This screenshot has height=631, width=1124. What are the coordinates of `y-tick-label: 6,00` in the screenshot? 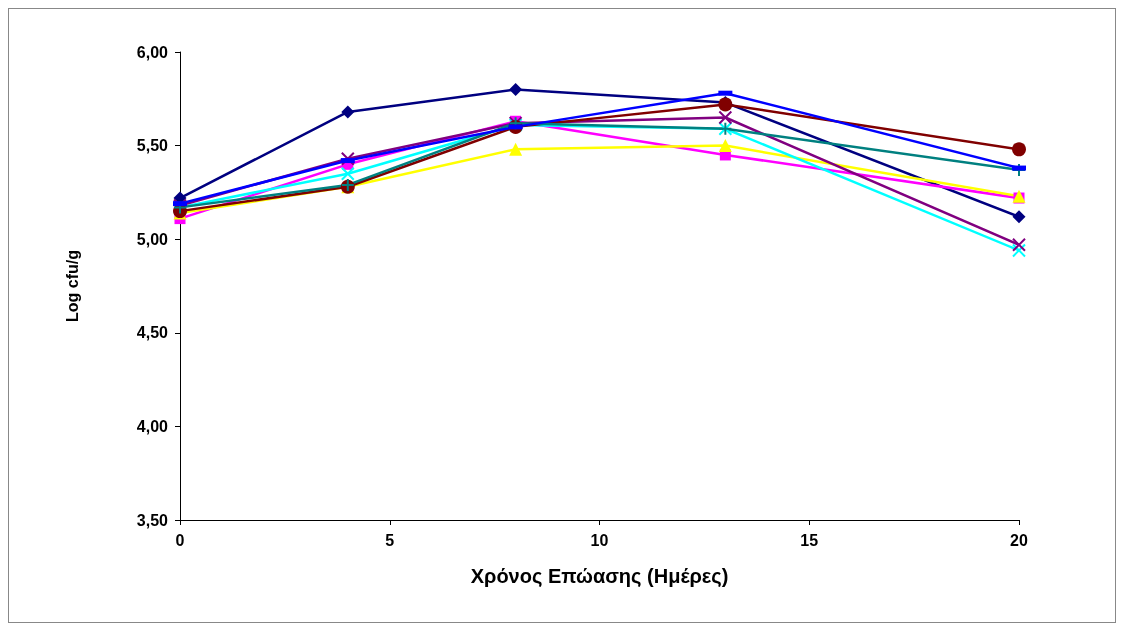 It's located at (152, 52).